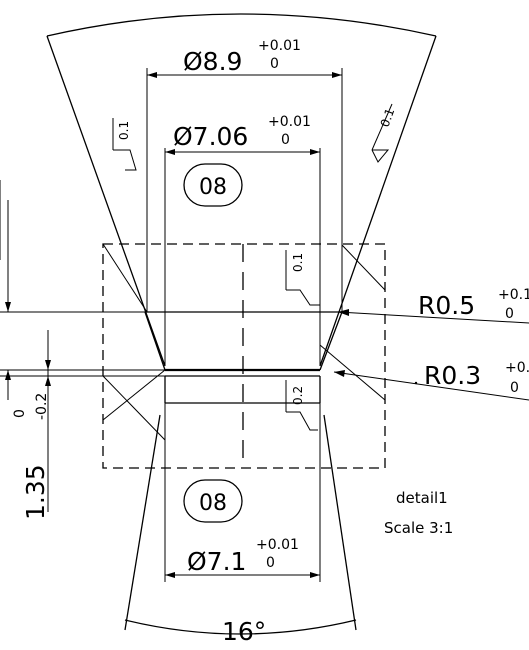  I want to click on cone-left-lower, so click(142, 522).